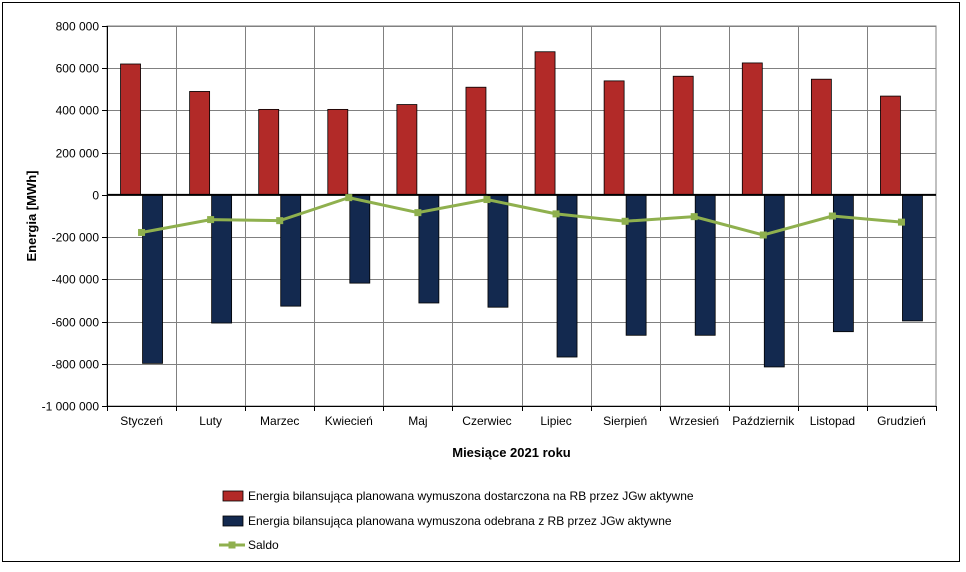 This screenshot has width=966, height=572. What do you see at coordinates (71, 407) in the screenshot?
I see `y-tick-label: -1 000 000` at bounding box center [71, 407].